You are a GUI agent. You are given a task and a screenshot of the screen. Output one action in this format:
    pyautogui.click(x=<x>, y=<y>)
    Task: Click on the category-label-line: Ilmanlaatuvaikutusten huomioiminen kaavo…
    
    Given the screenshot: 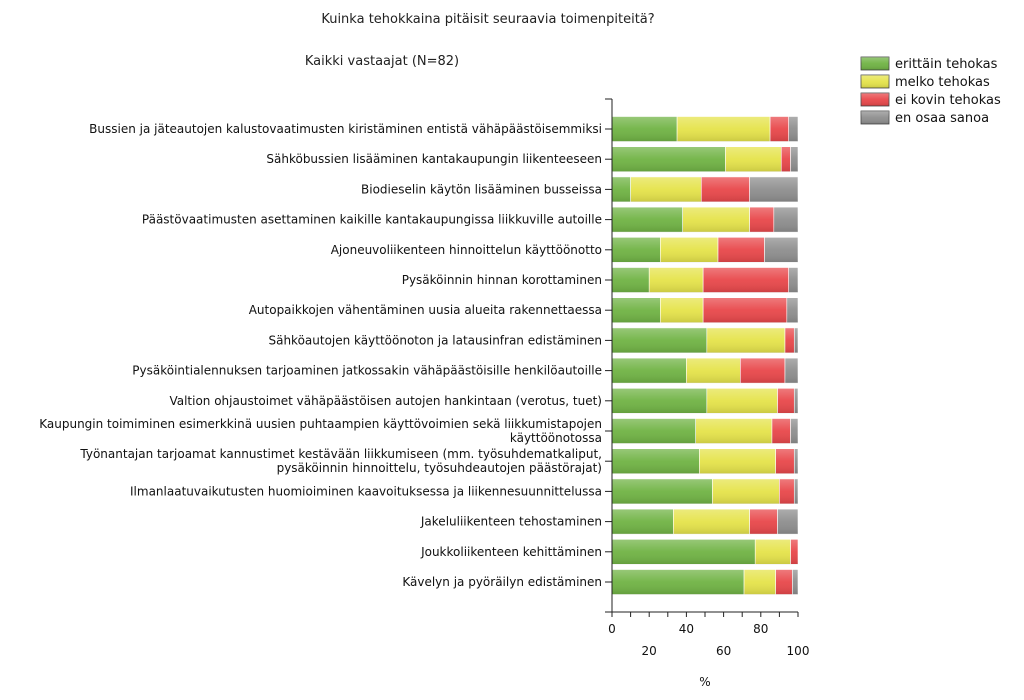 What is the action you would take?
    pyautogui.click(x=366, y=491)
    